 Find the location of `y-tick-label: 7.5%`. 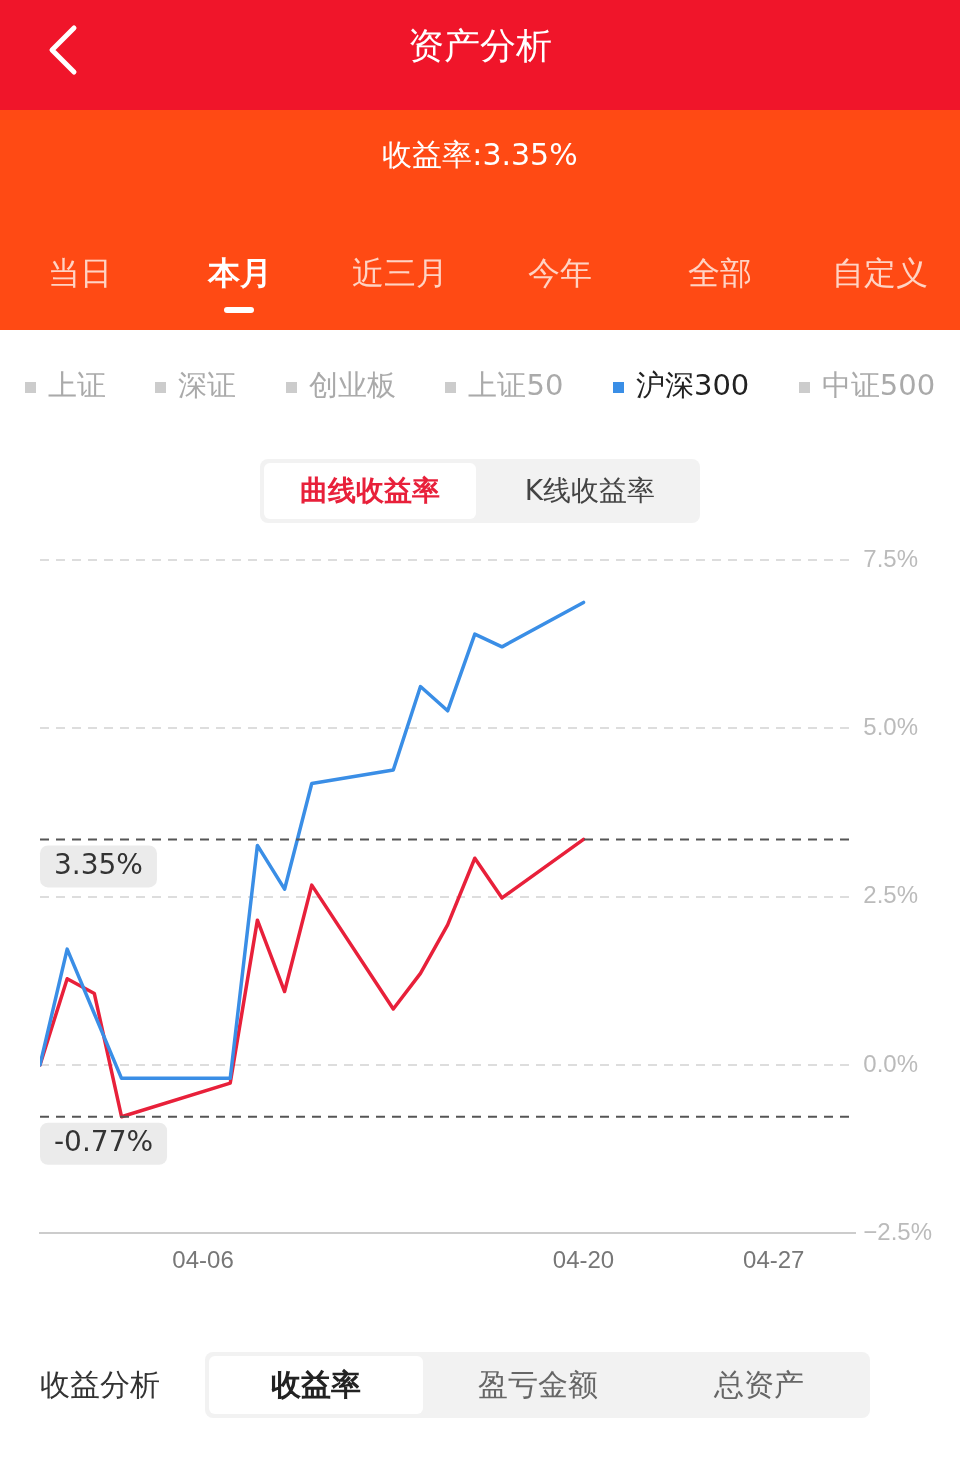

y-tick-label: 7.5% is located at coordinates (890, 558).